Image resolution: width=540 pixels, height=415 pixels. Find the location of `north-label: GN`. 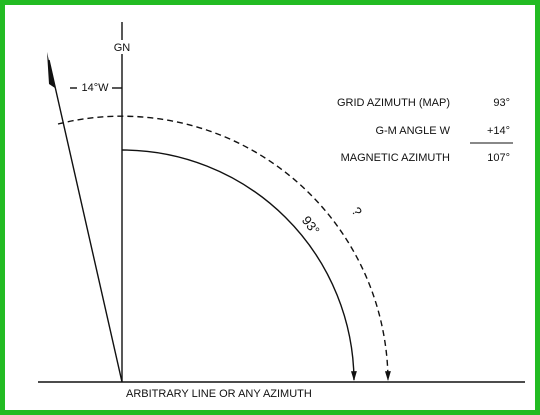

north-label: GN is located at coordinates (122, 48).